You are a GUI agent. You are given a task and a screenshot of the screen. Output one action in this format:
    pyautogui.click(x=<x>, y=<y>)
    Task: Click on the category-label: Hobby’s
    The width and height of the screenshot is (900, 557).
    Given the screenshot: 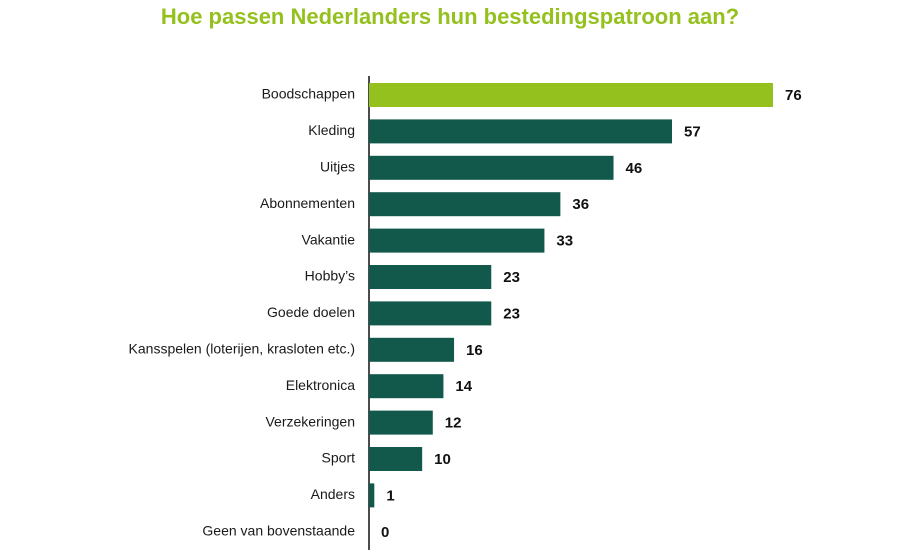 What is the action you would take?
    pyautogui.click(x=330, y=276)
    